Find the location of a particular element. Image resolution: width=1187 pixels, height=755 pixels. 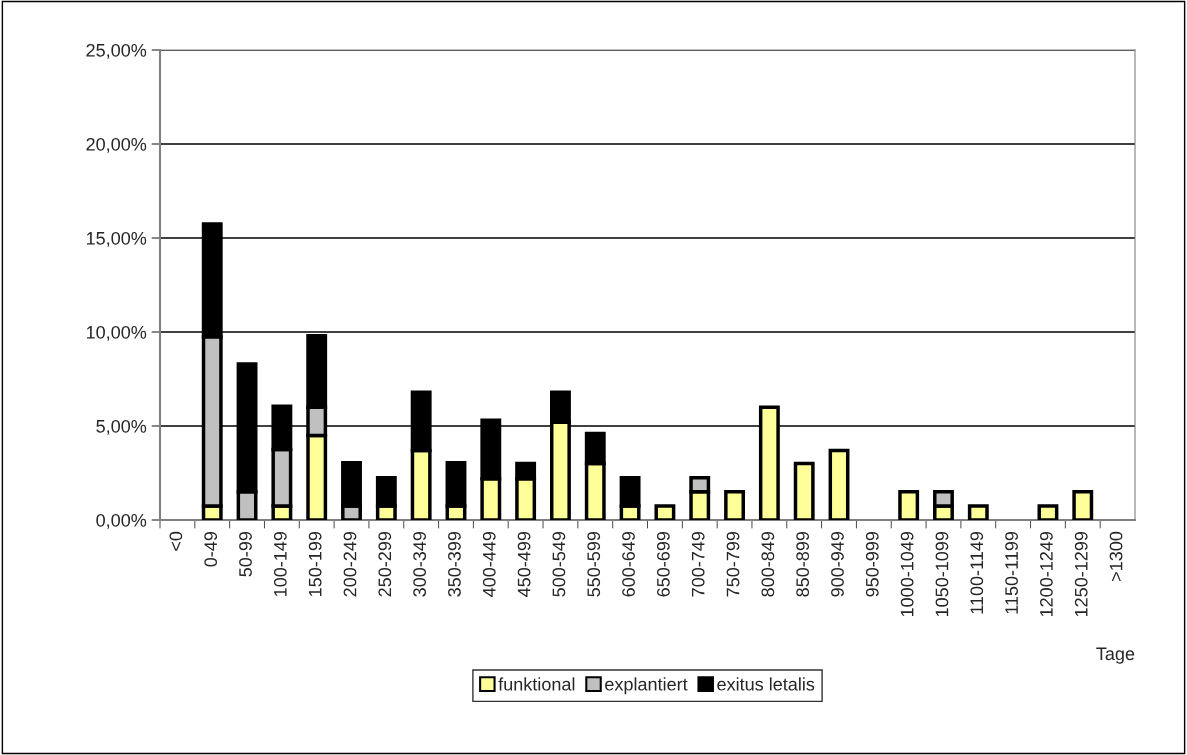

x-axis-title: Tage is located at coordinates (1115, 655).